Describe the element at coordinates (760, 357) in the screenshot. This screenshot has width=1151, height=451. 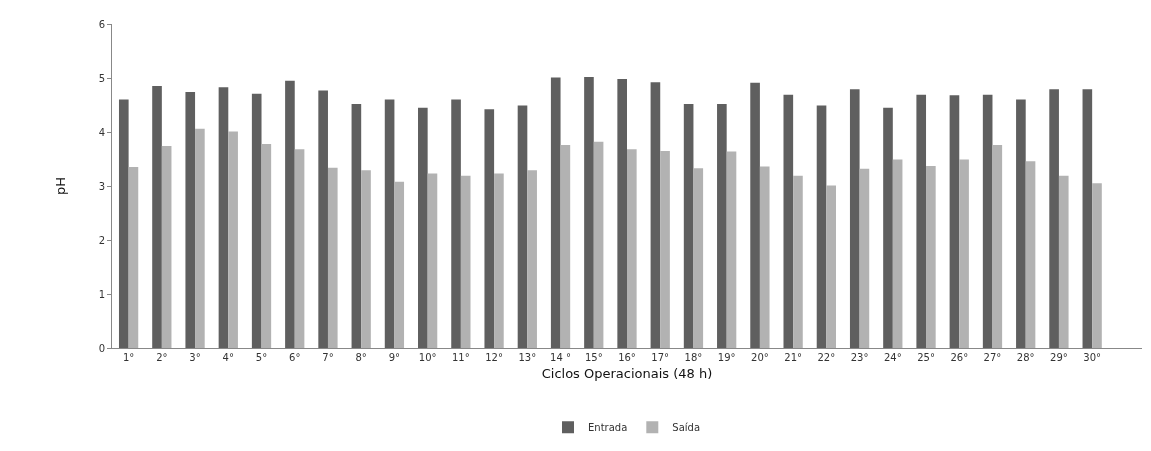
I see `x-tick-label: 20°` at that location.